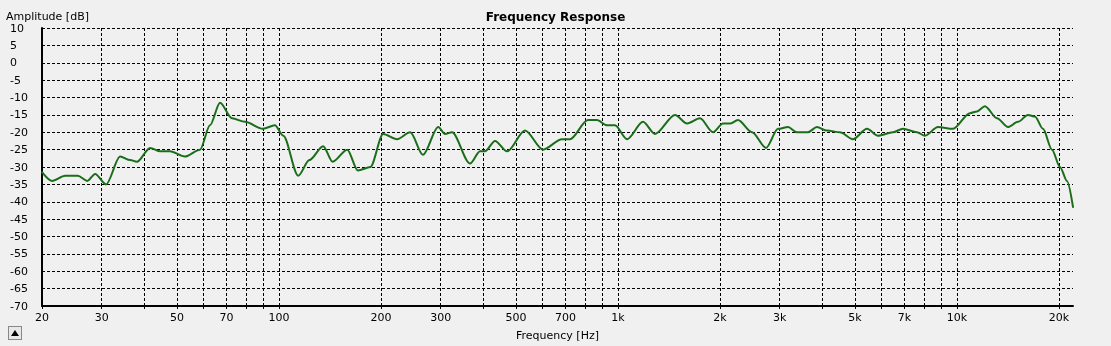 This screenshot has height=346, width=1111. Describe the element at coordinates (176, 317) in the screenshot. I see `x-tick-label: 50` at that location.